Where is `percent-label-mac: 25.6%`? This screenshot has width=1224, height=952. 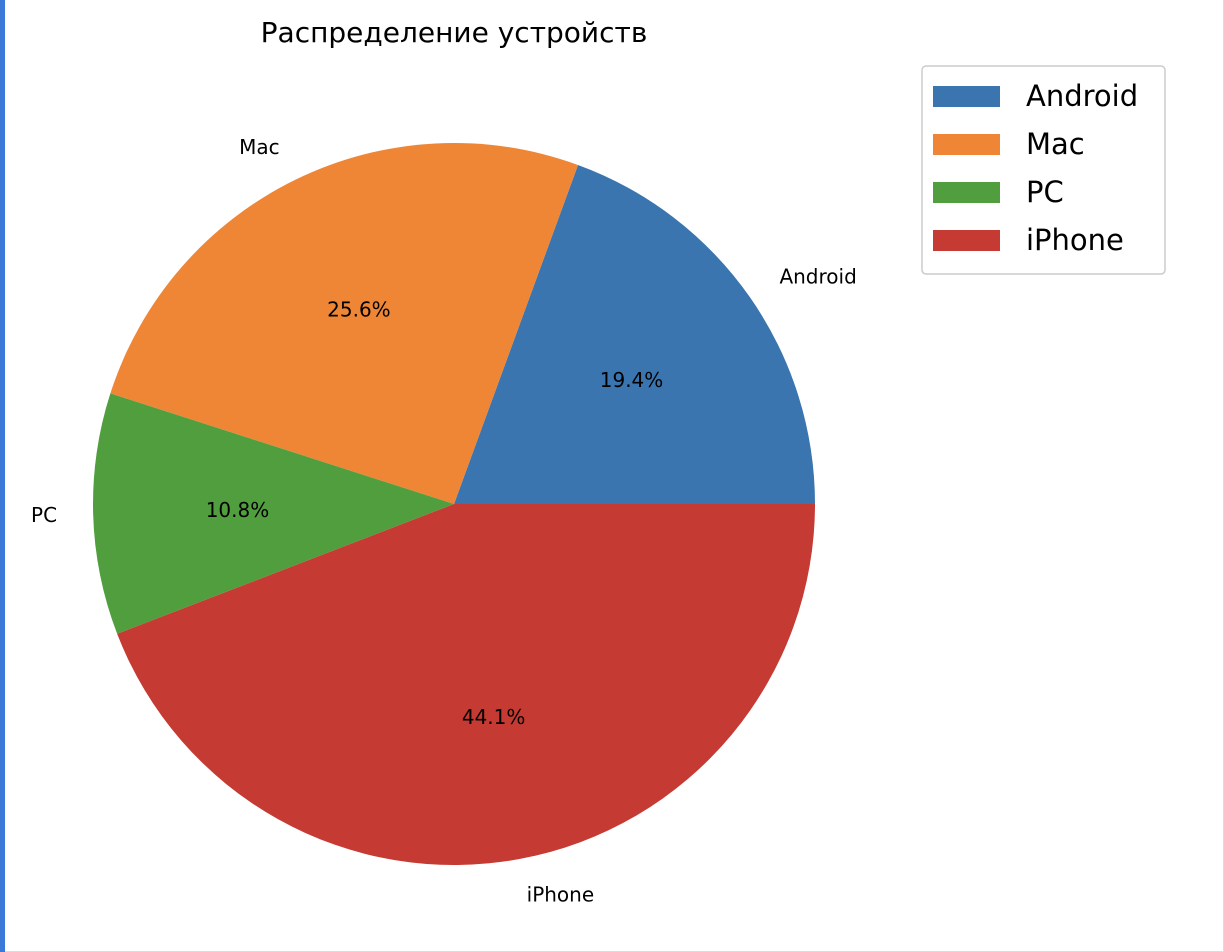 percent-label-mac: 25.6% is located at coordinates (359, 309).